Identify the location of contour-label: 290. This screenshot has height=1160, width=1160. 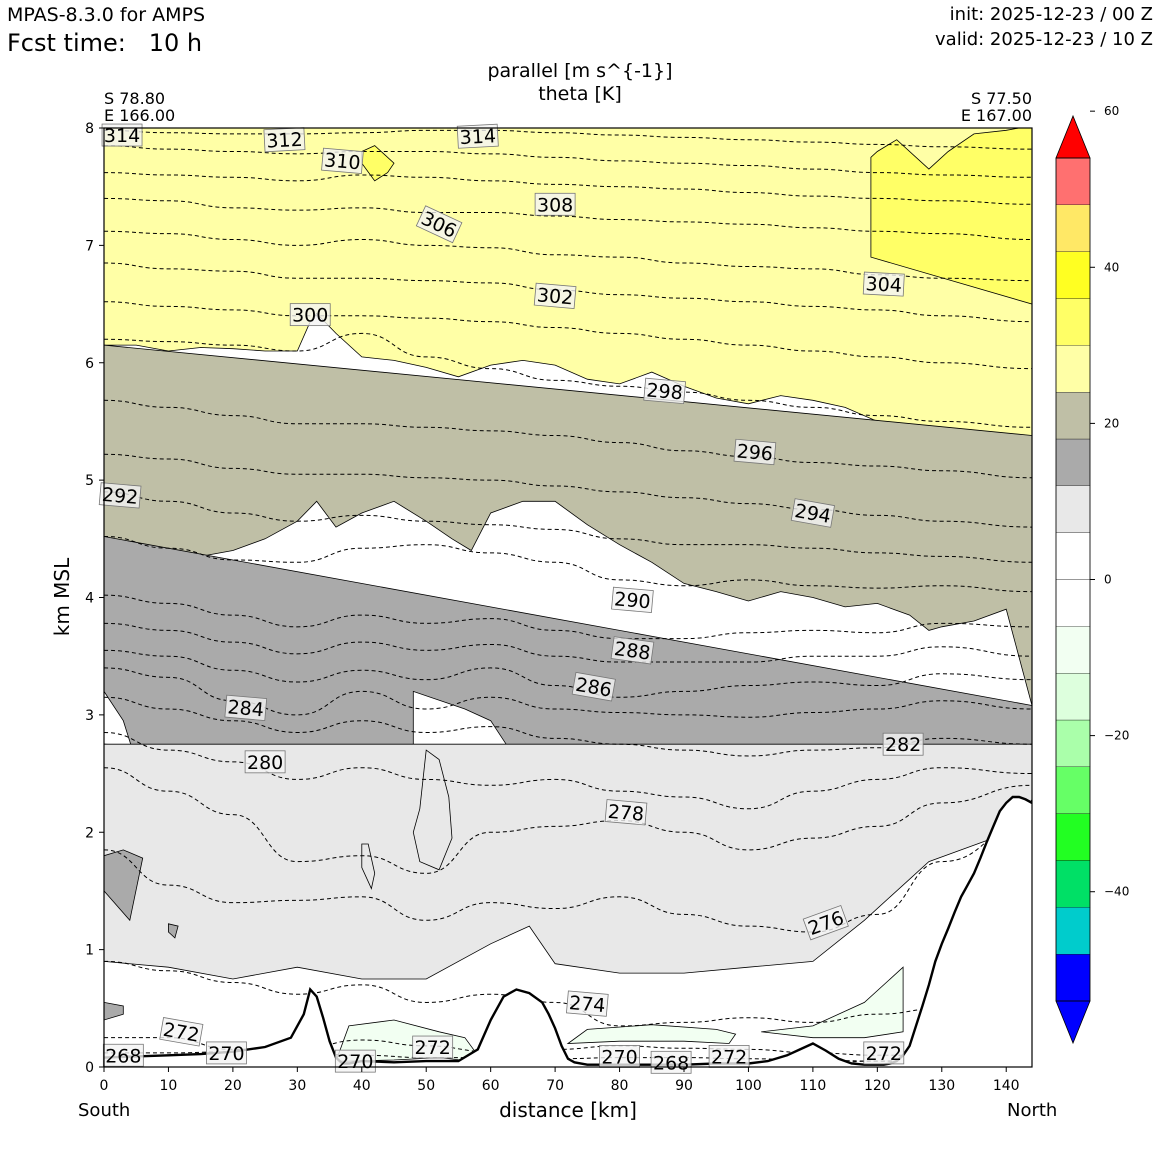
(632, 599).